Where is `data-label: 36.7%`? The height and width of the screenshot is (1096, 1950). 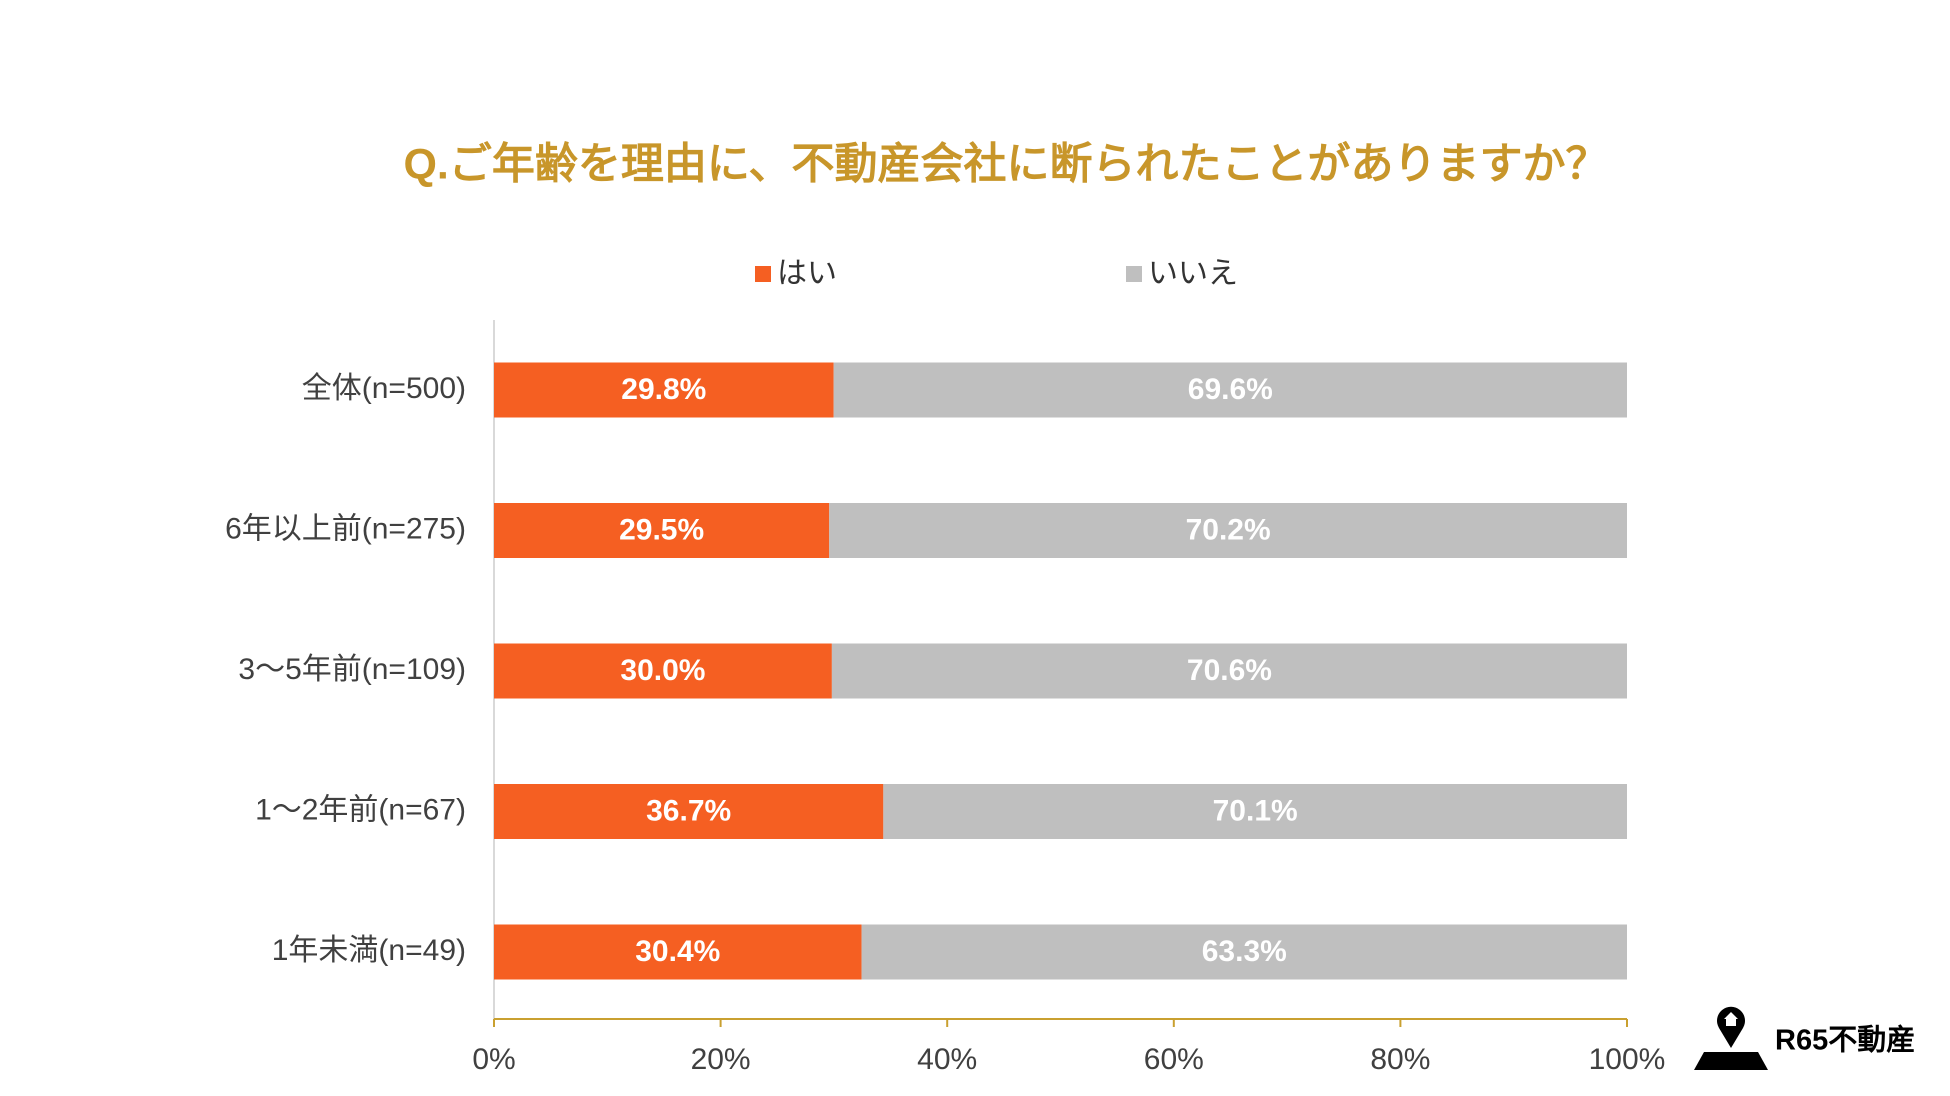 data-label: 36.7% is located at coordinates (688, 810).